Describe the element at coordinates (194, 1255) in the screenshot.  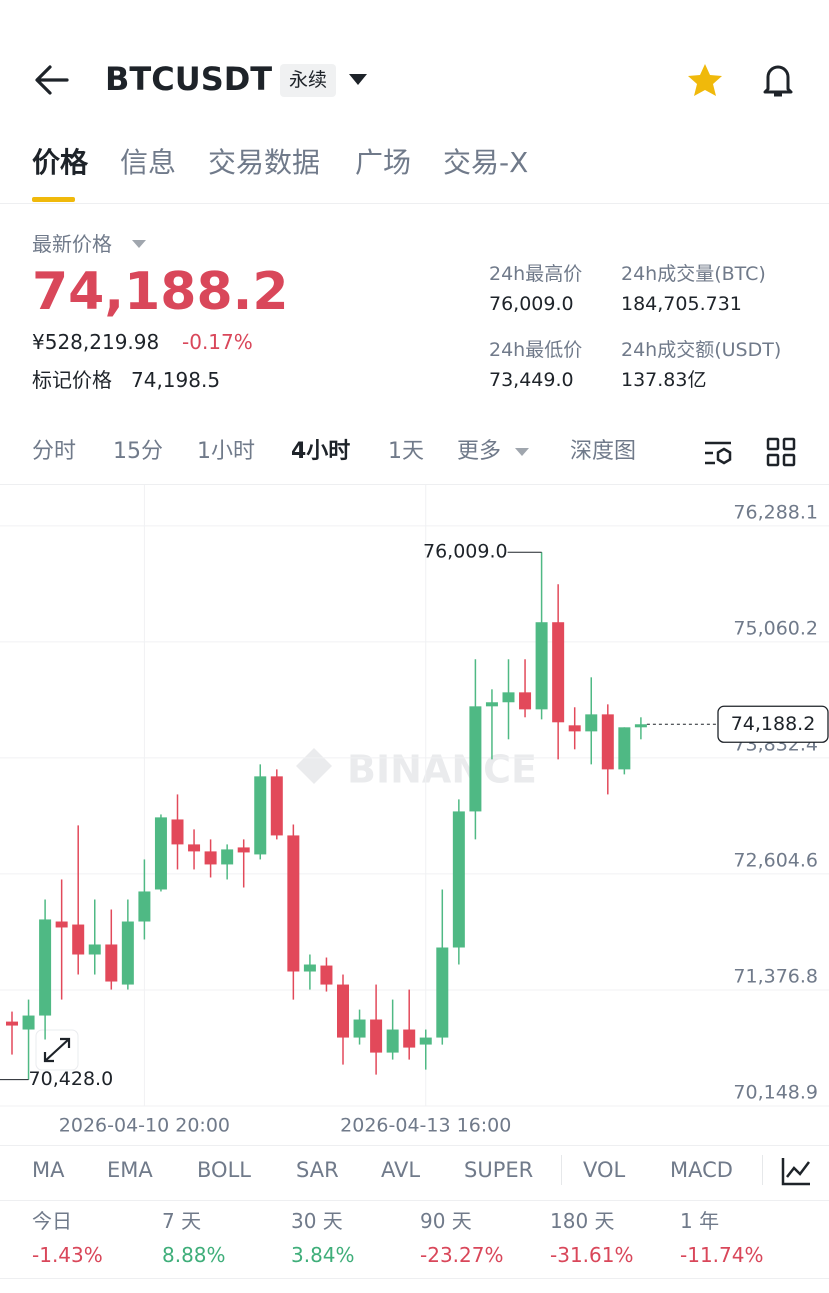
I see `period-change: 8.88%` at that location.